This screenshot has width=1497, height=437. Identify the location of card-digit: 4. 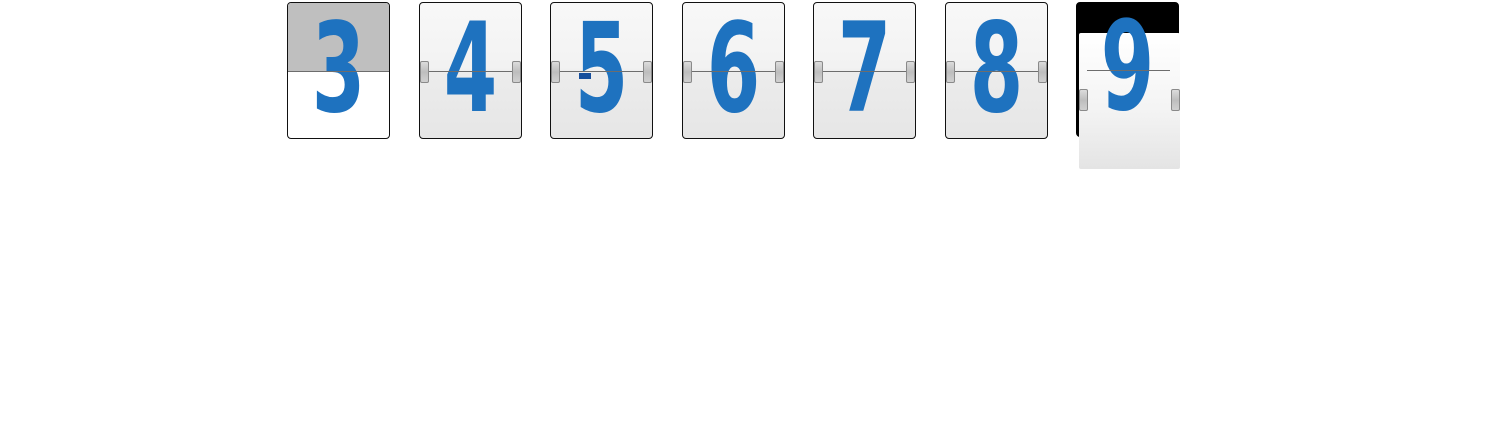
(470, 70).